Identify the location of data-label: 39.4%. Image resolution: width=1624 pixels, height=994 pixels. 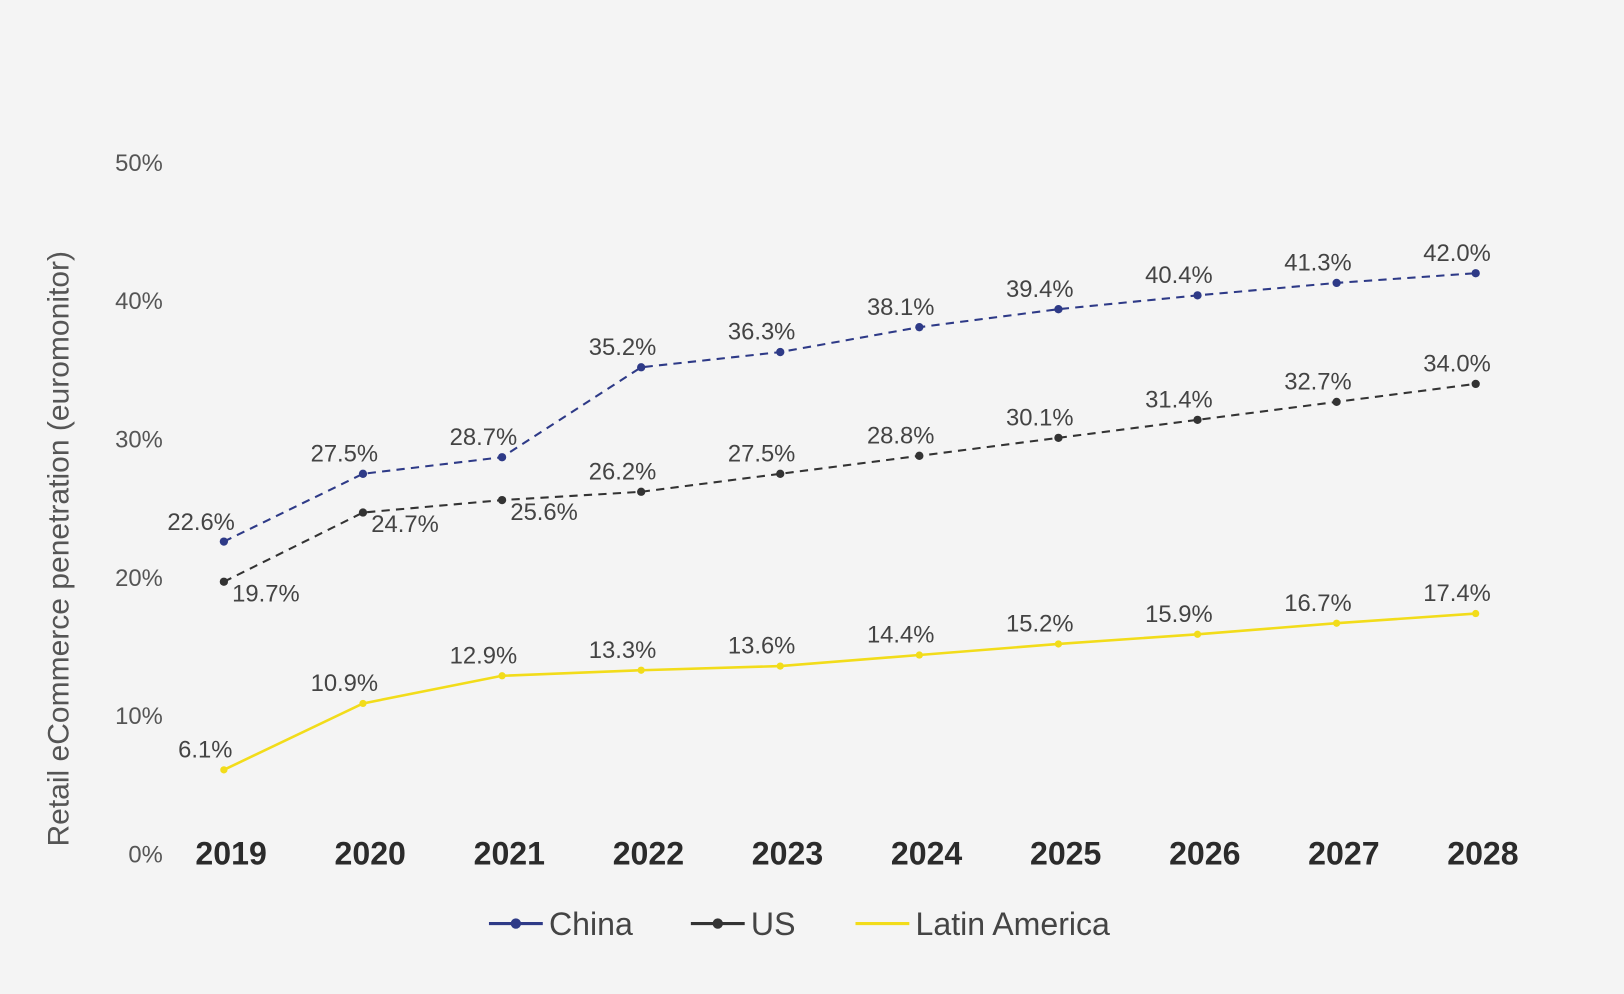
(1039, 289).